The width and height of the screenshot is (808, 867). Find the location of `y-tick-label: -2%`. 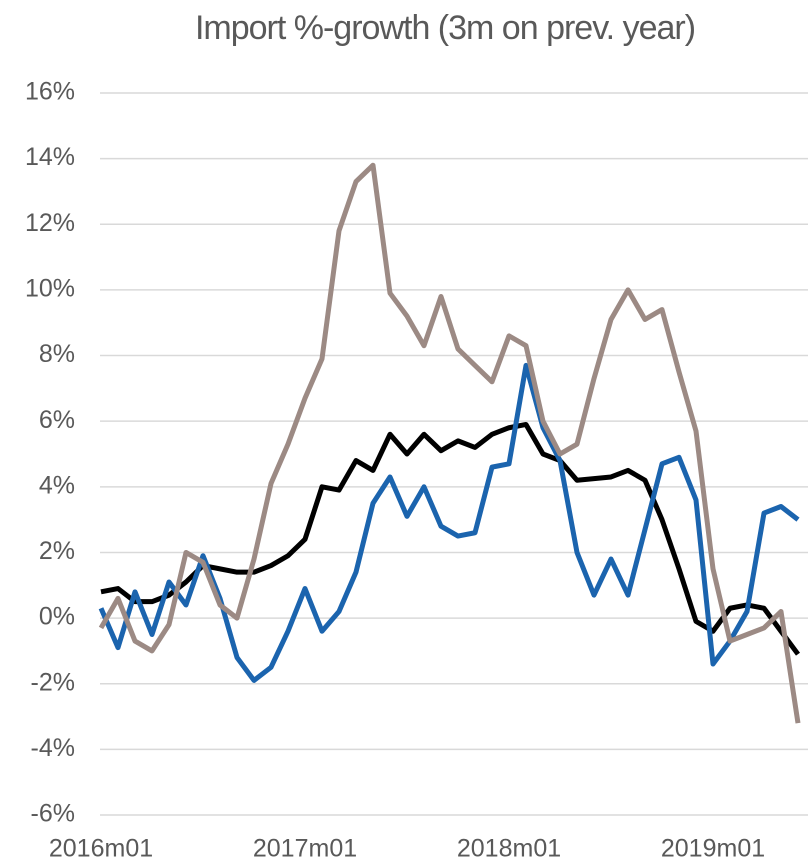

y-tick-label: -2% is located at coordinates (53, 682).